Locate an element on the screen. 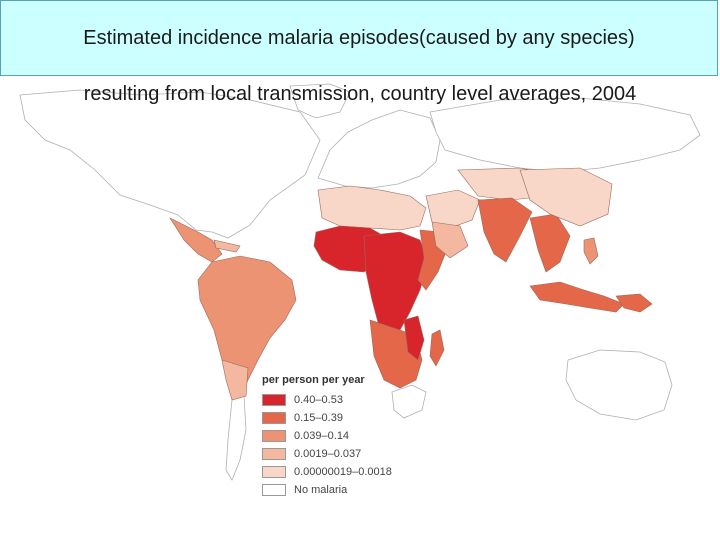 The width and height of the screenshot is (720, 540). legend-label: No malaria is located at coordinates (321, 489).